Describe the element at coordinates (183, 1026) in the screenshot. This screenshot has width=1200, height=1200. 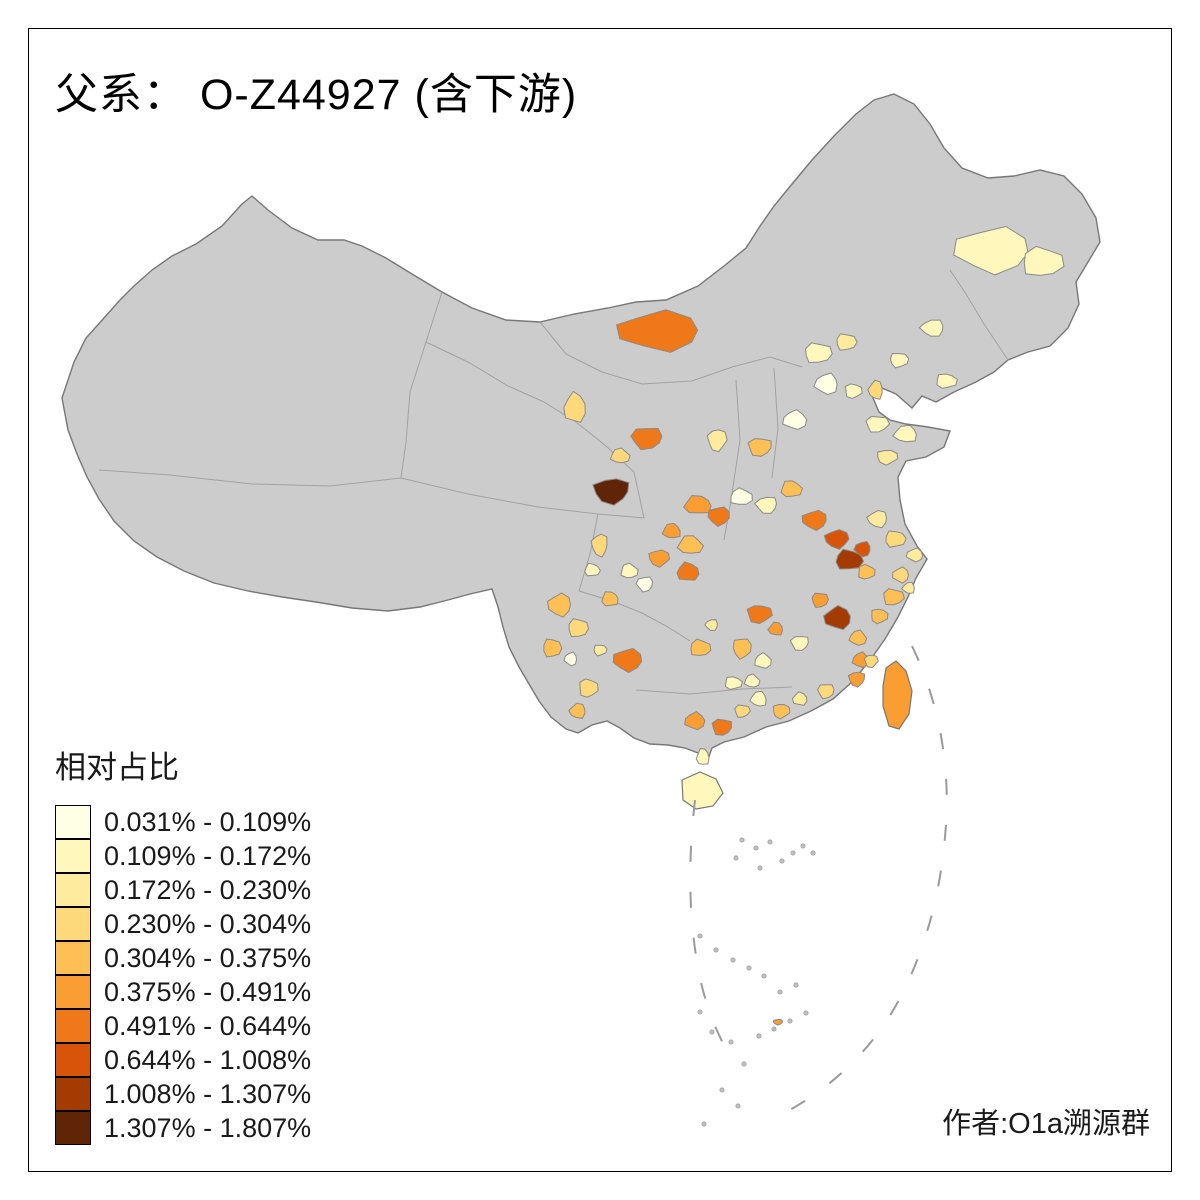
I see `legend-row: 0.491% - 0.644%` at that location.